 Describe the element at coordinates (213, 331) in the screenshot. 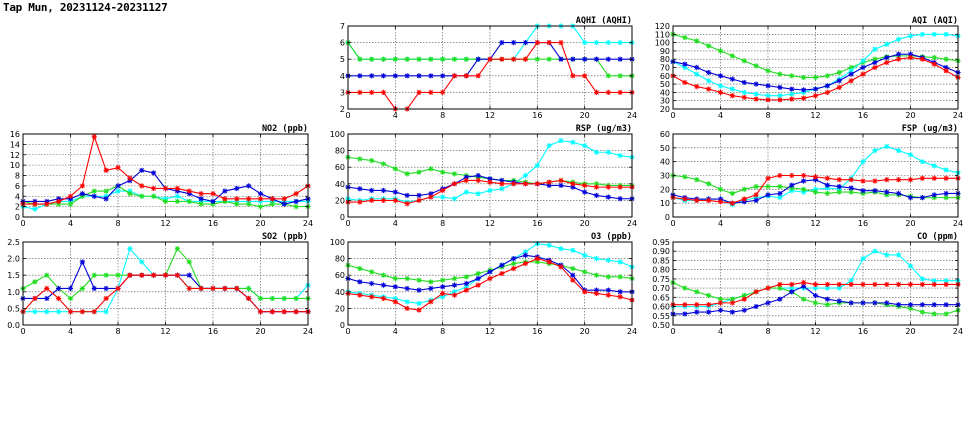

I see `x-tick-label: 16` at that location.